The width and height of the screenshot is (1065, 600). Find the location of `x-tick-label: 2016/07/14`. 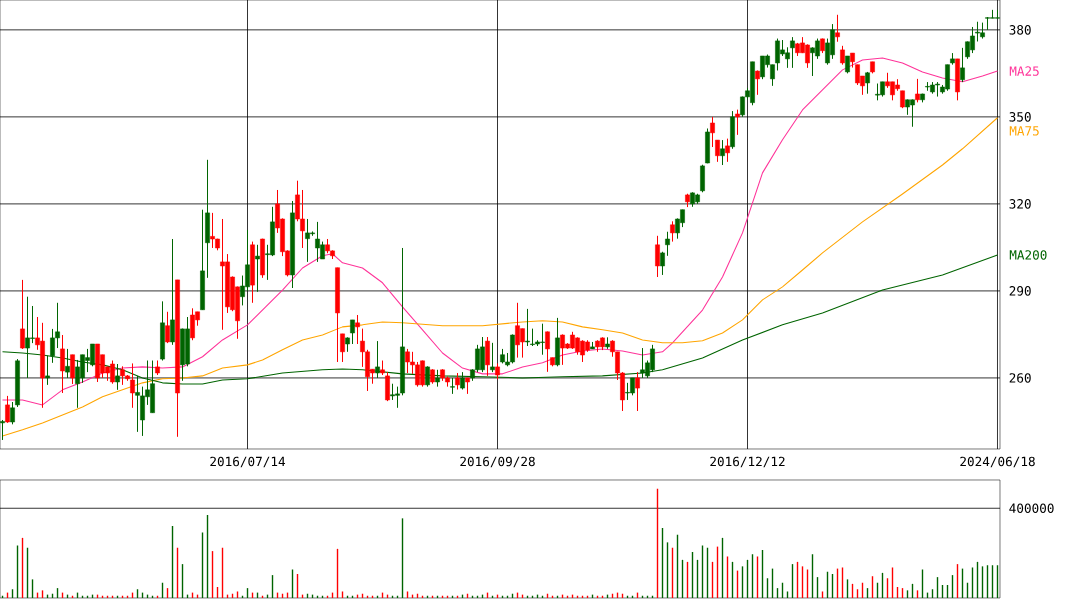

x-tick-label: 2016/07/14 is located at coordinates (248, 462).